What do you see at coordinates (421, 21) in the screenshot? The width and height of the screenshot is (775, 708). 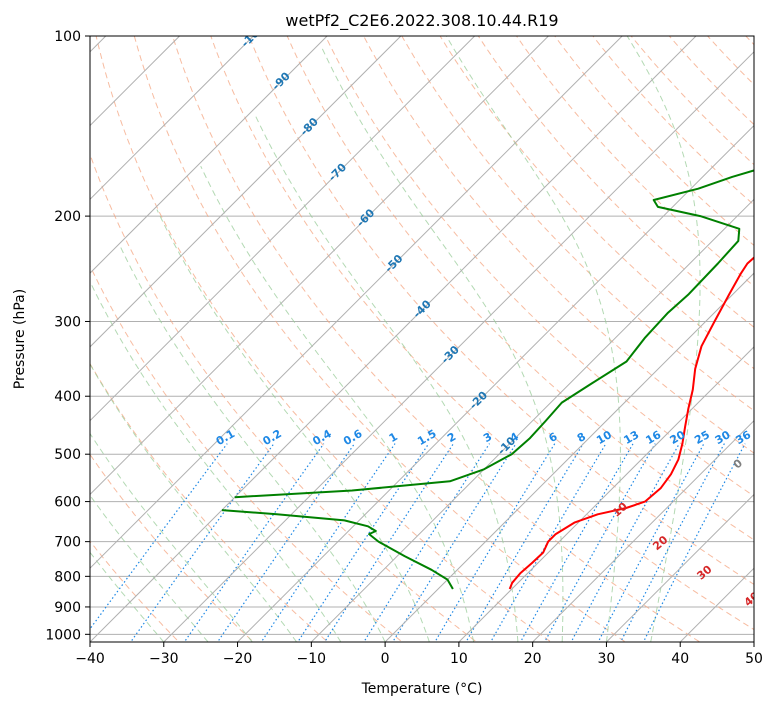 I see `chart-title: wetPf2_C2E6.2022.308.10.44.R19` at bounding box center [421, 21].